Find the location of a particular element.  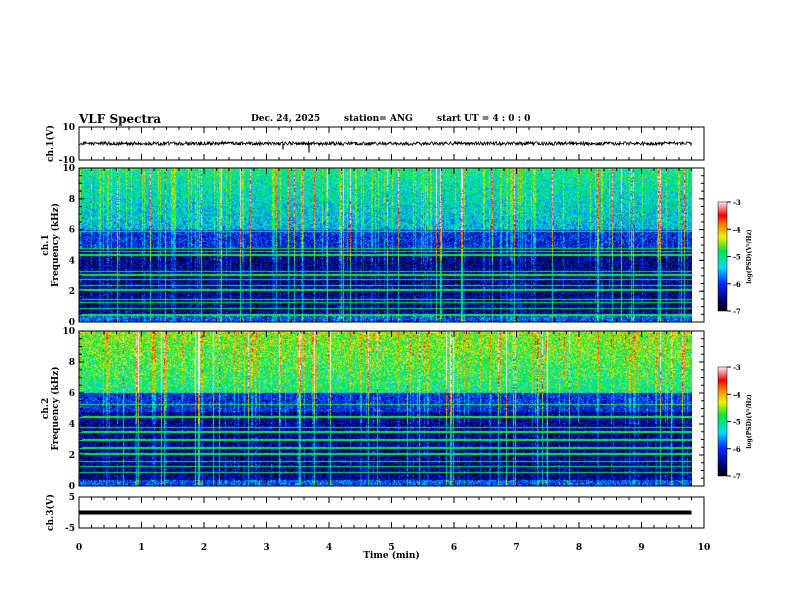

y-tick-label: 5 is located at coordinates (72, 498).